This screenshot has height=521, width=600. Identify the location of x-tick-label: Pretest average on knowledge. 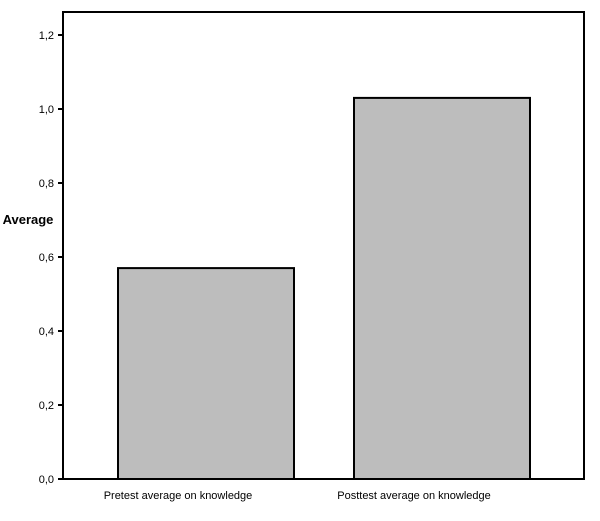
(178, 496).